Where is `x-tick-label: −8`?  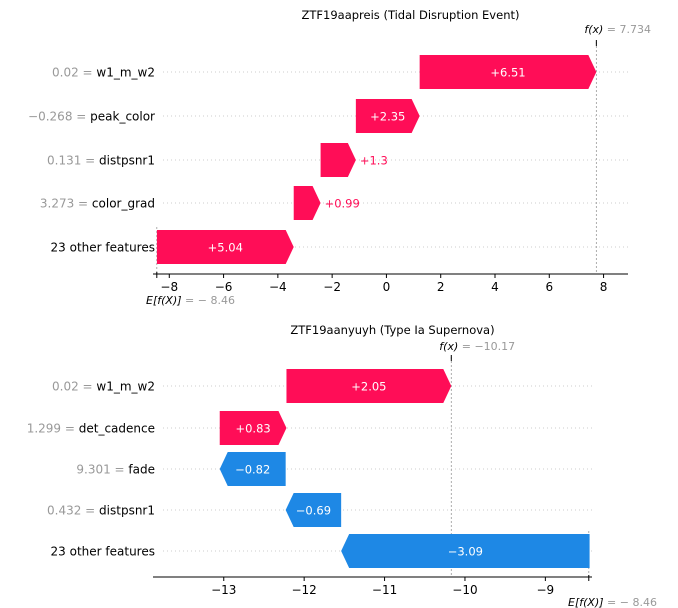 x-tick-label: −8 is located at coordinates (169, 287).